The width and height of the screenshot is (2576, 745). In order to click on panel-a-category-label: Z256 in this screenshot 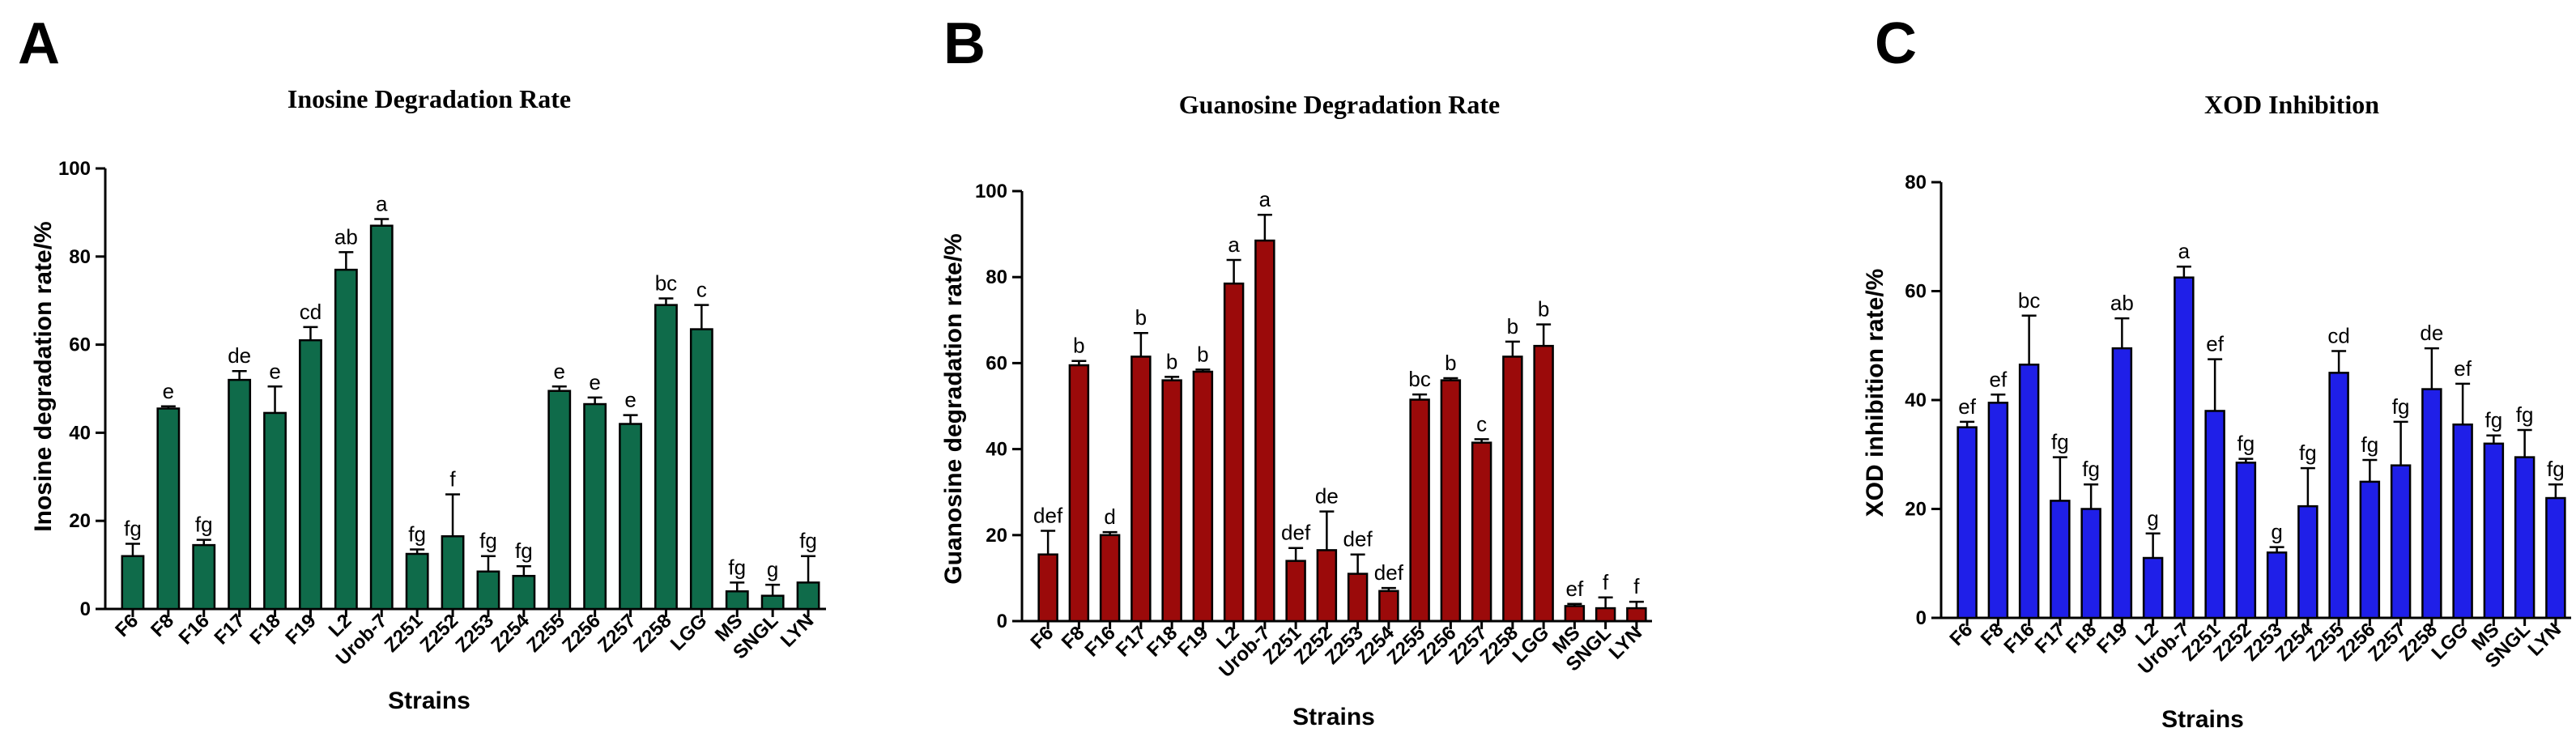, I will do `click(581, 634)`.